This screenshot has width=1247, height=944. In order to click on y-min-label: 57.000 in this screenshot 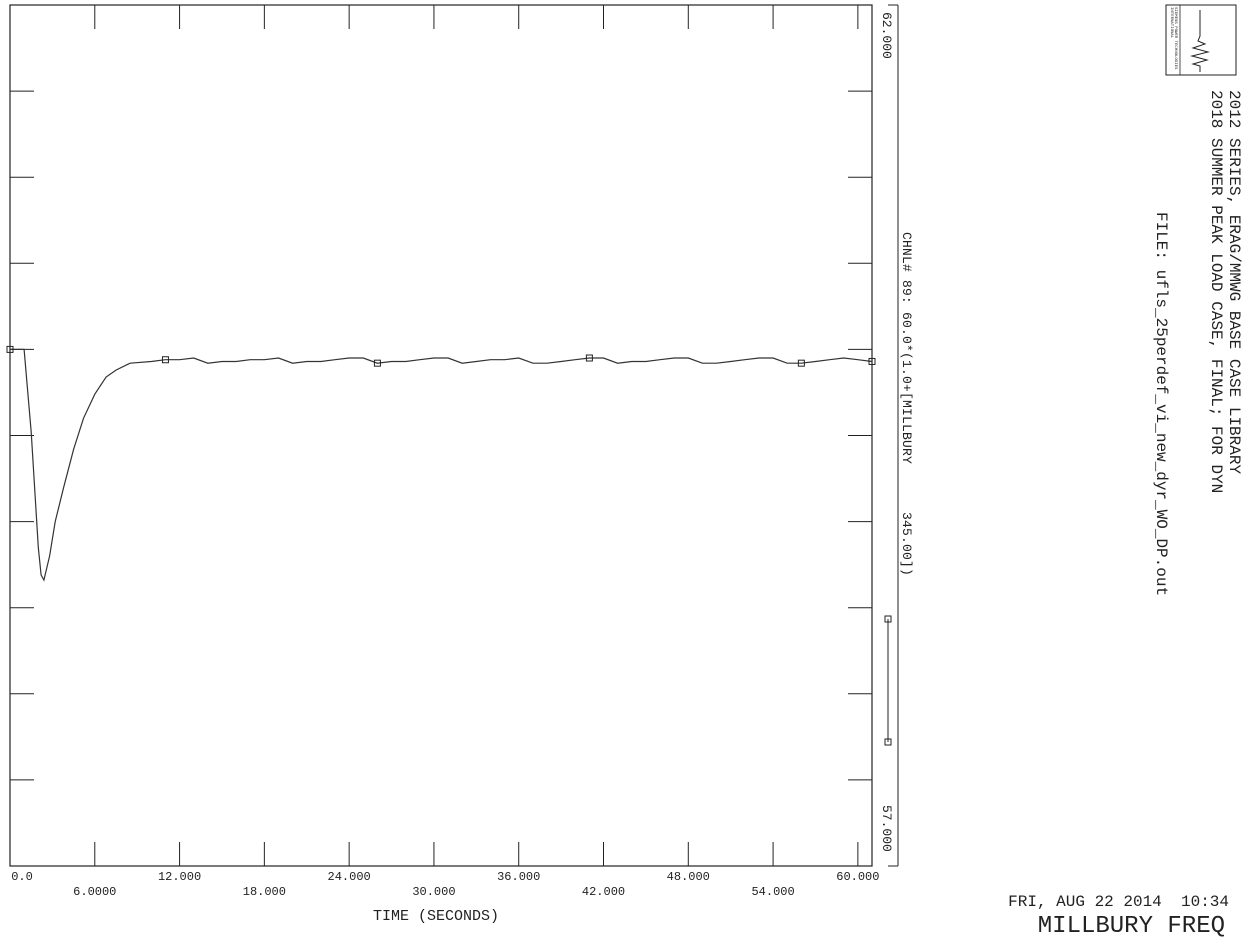, I will do `click(886, 828)`.